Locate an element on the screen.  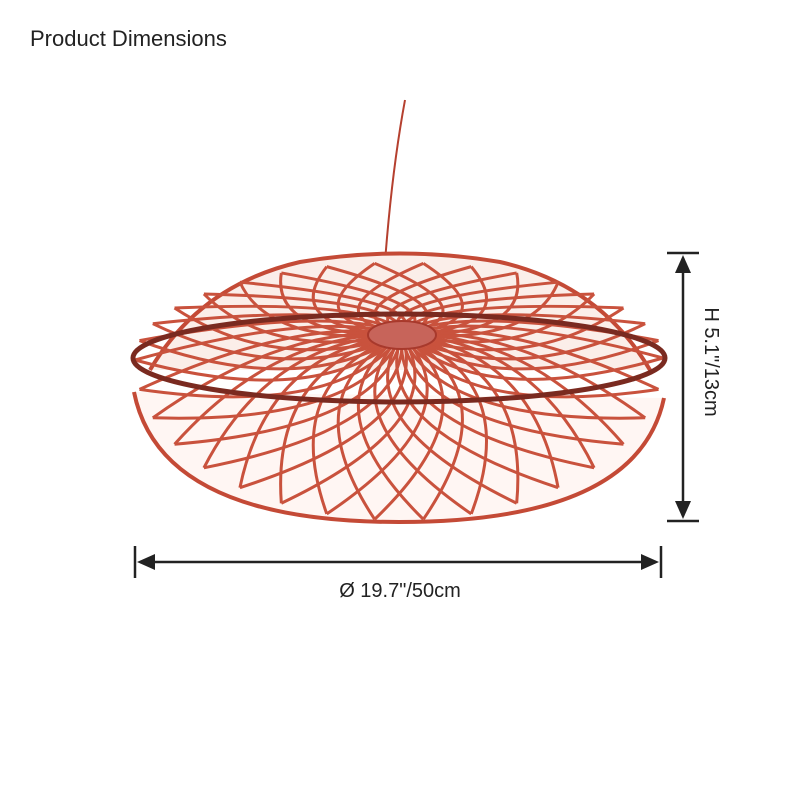
rim is located at coordinates (399, 358).